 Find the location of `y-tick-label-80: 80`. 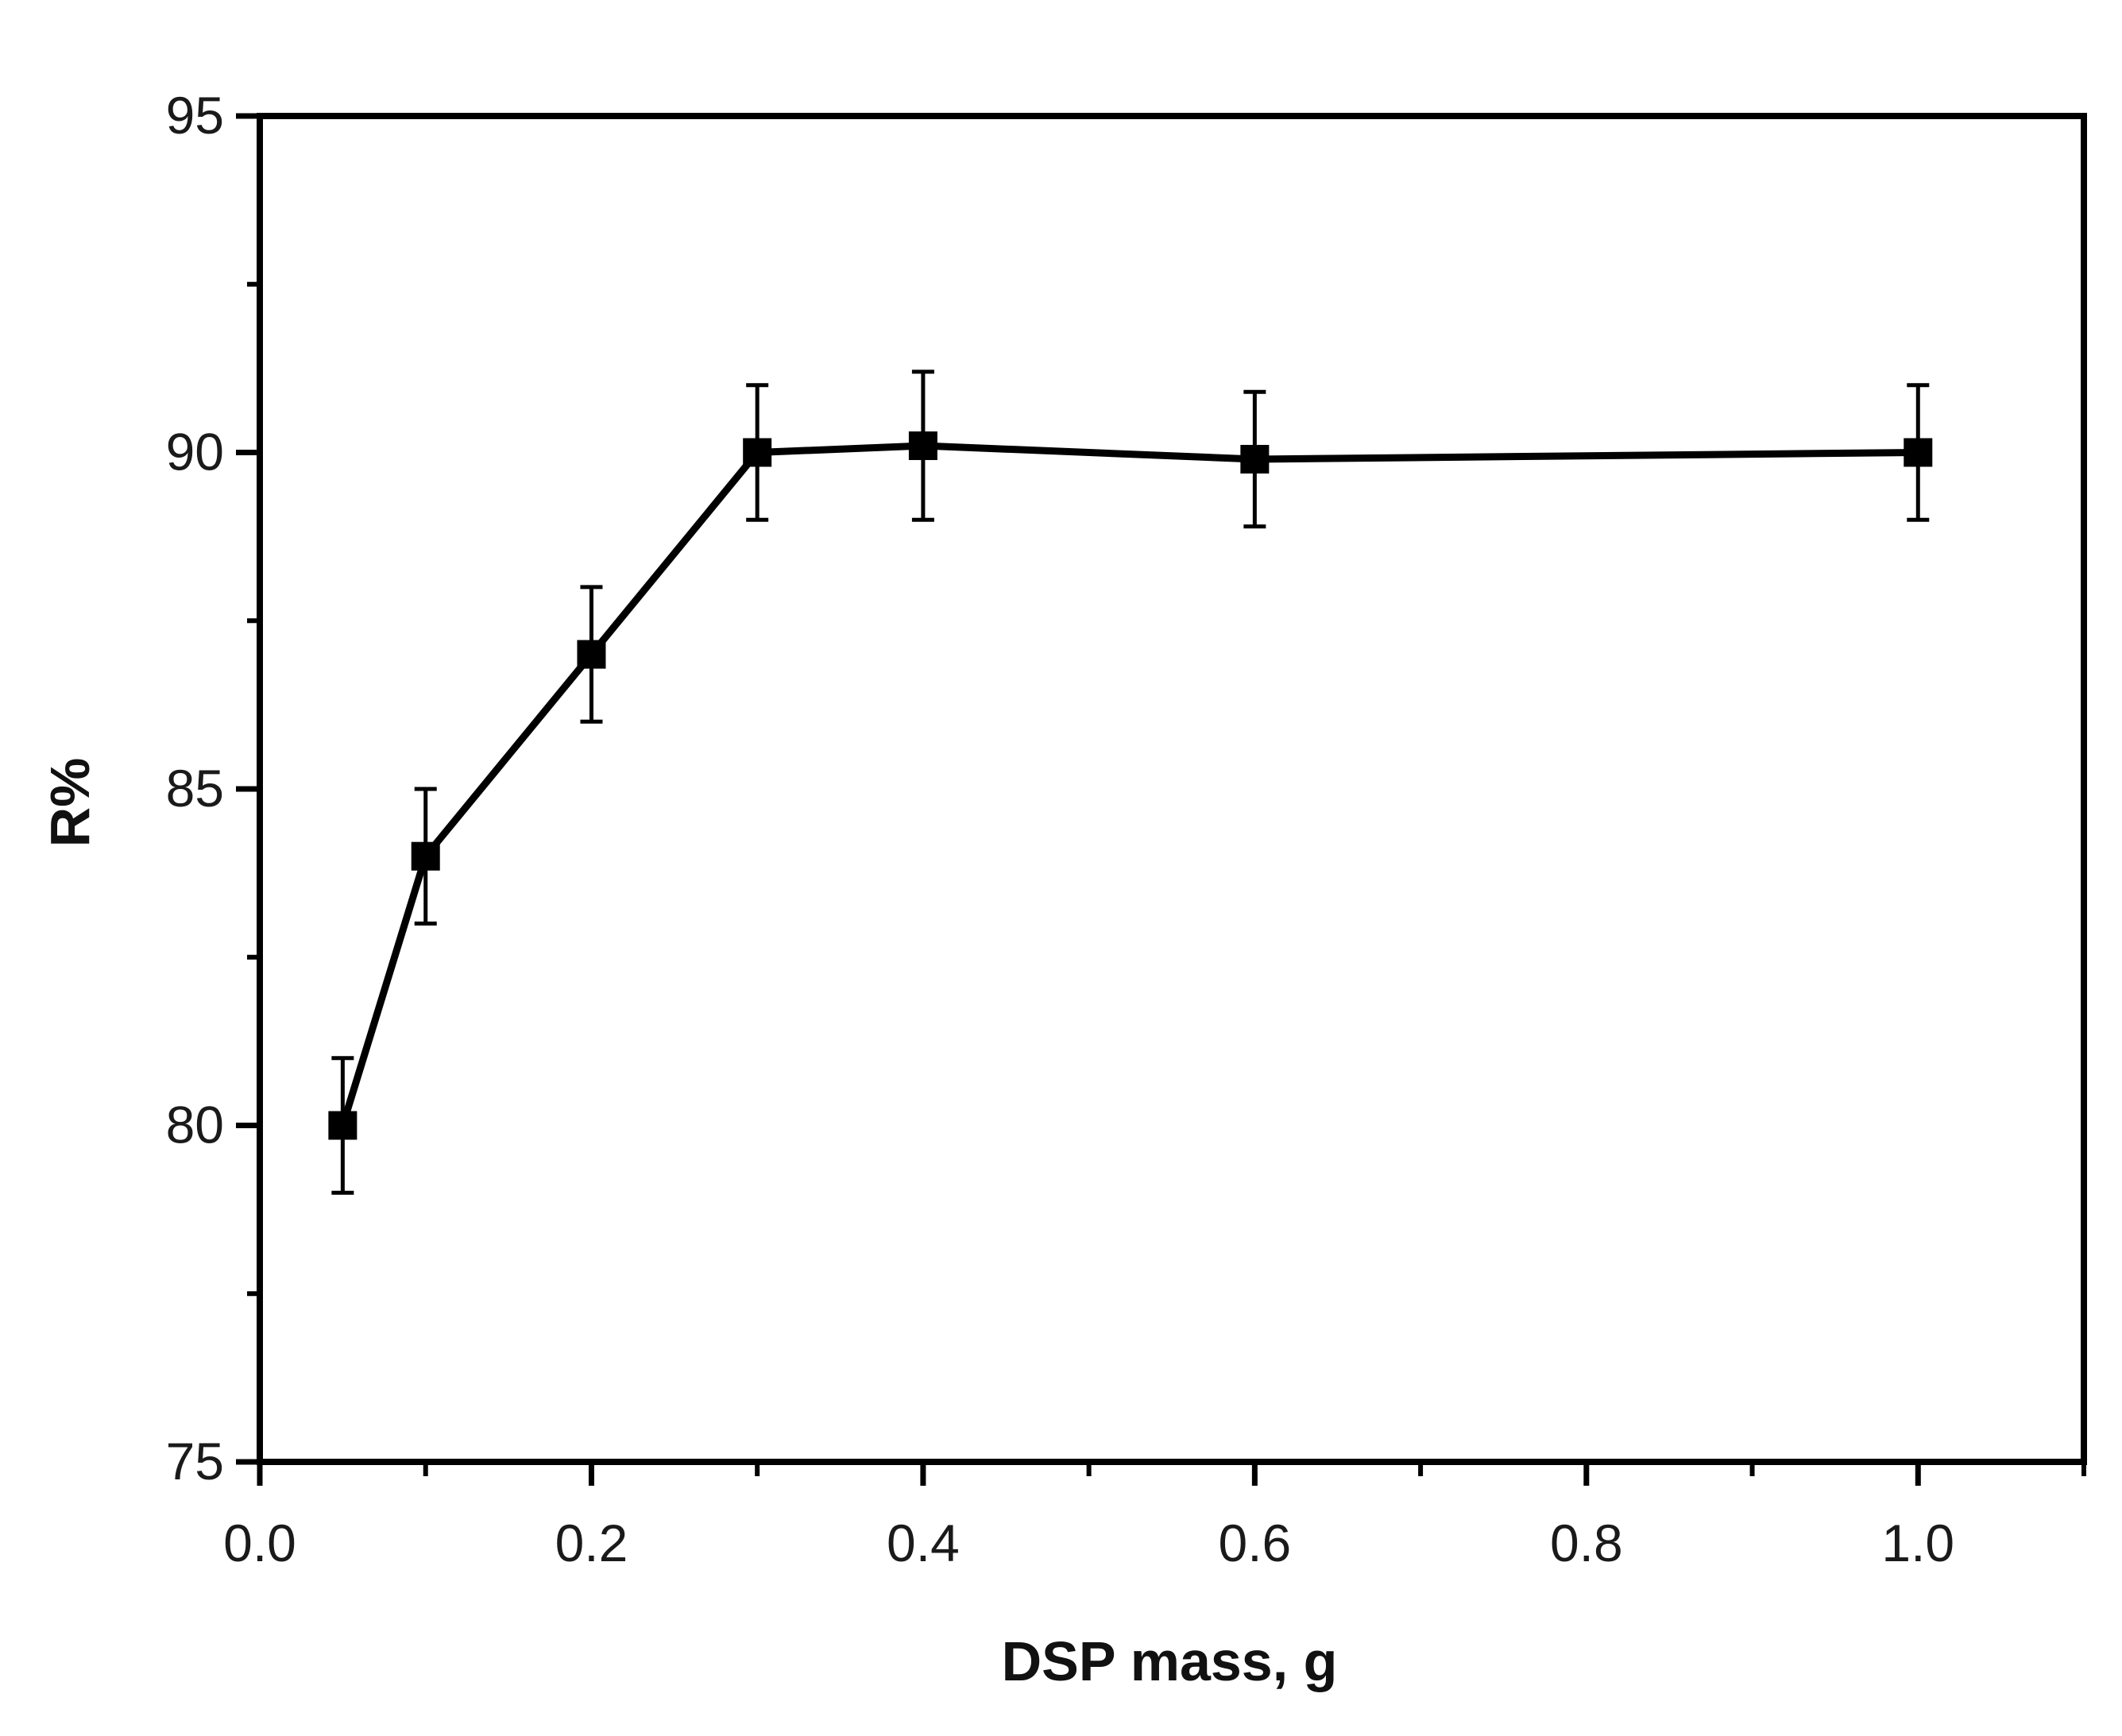

y-tick-label-80: 80 is located at coordinates (195, 1125).